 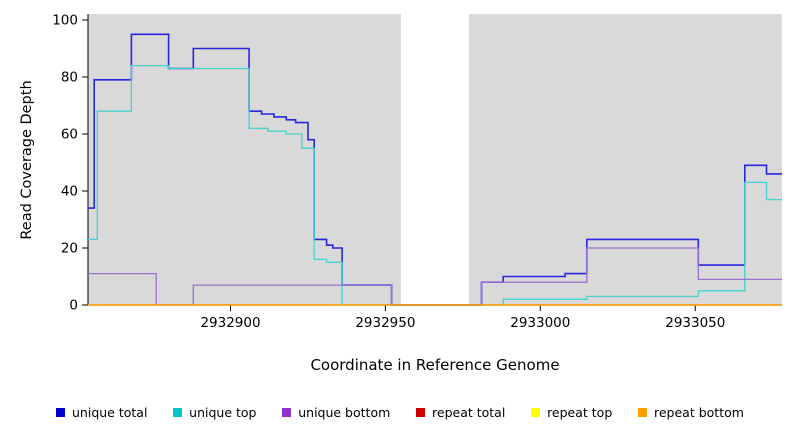 What do you see at coordinates (344, 412) in the screenshot?
I see `legend-label: unique bottom` at bounding box center [344, 412].